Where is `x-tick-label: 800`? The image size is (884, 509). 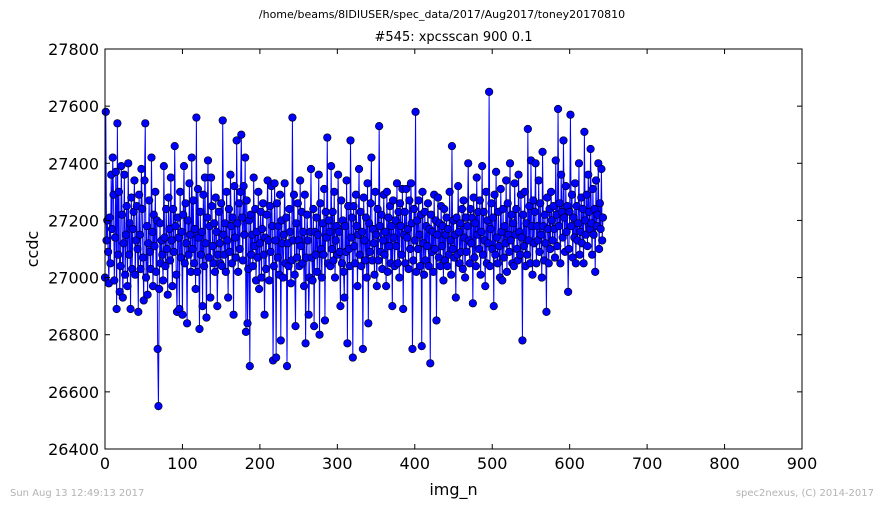 x-tick-label: 800 is located at coordinates (724, 463).